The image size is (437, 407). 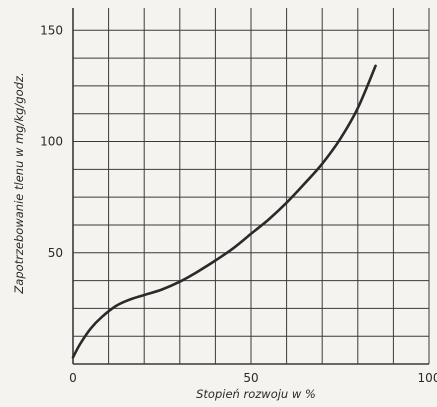 I want to click on x-tick-label: 100, so click(x=427, y=378).